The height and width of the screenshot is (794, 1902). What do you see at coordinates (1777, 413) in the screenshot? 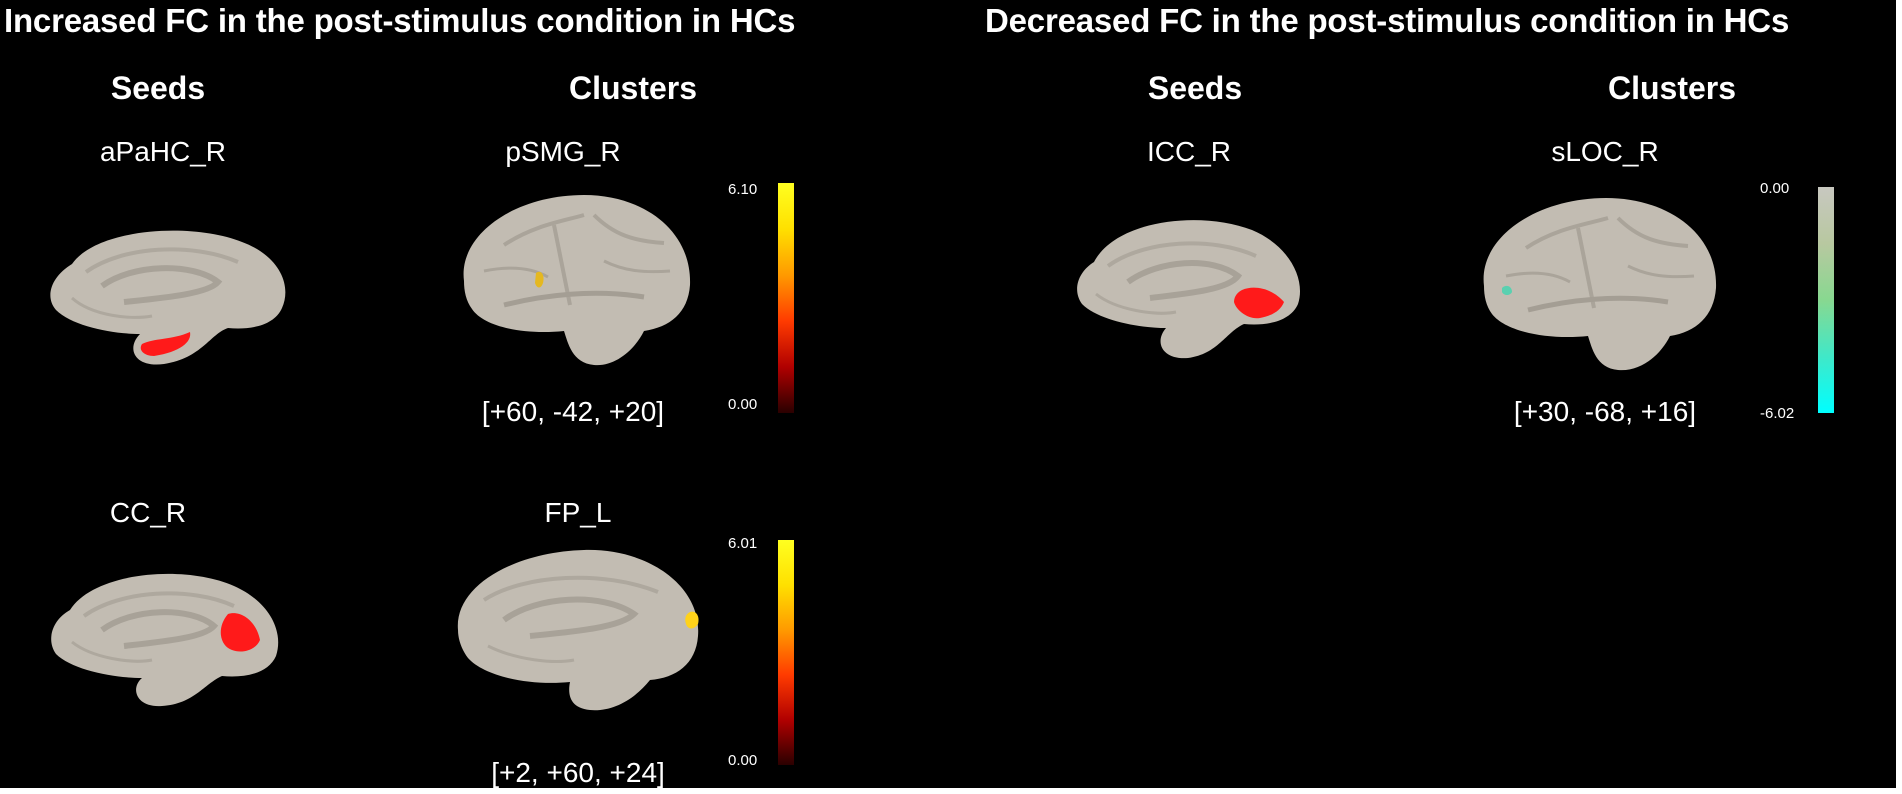
I see `colorbar-min: -6.02` at bounding box center [1777, 413].